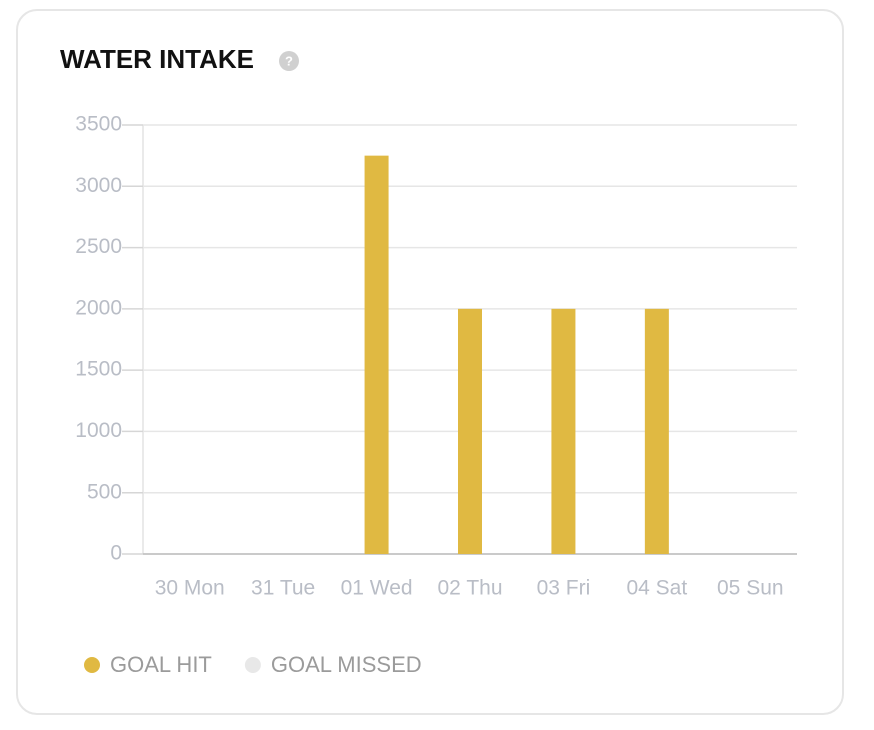 The image size is (874, 730). What do you see at coordinates (157, 59) in the screenshot?
I see `chart-title: WATER INTAKE` at bounding box center [157, 59].